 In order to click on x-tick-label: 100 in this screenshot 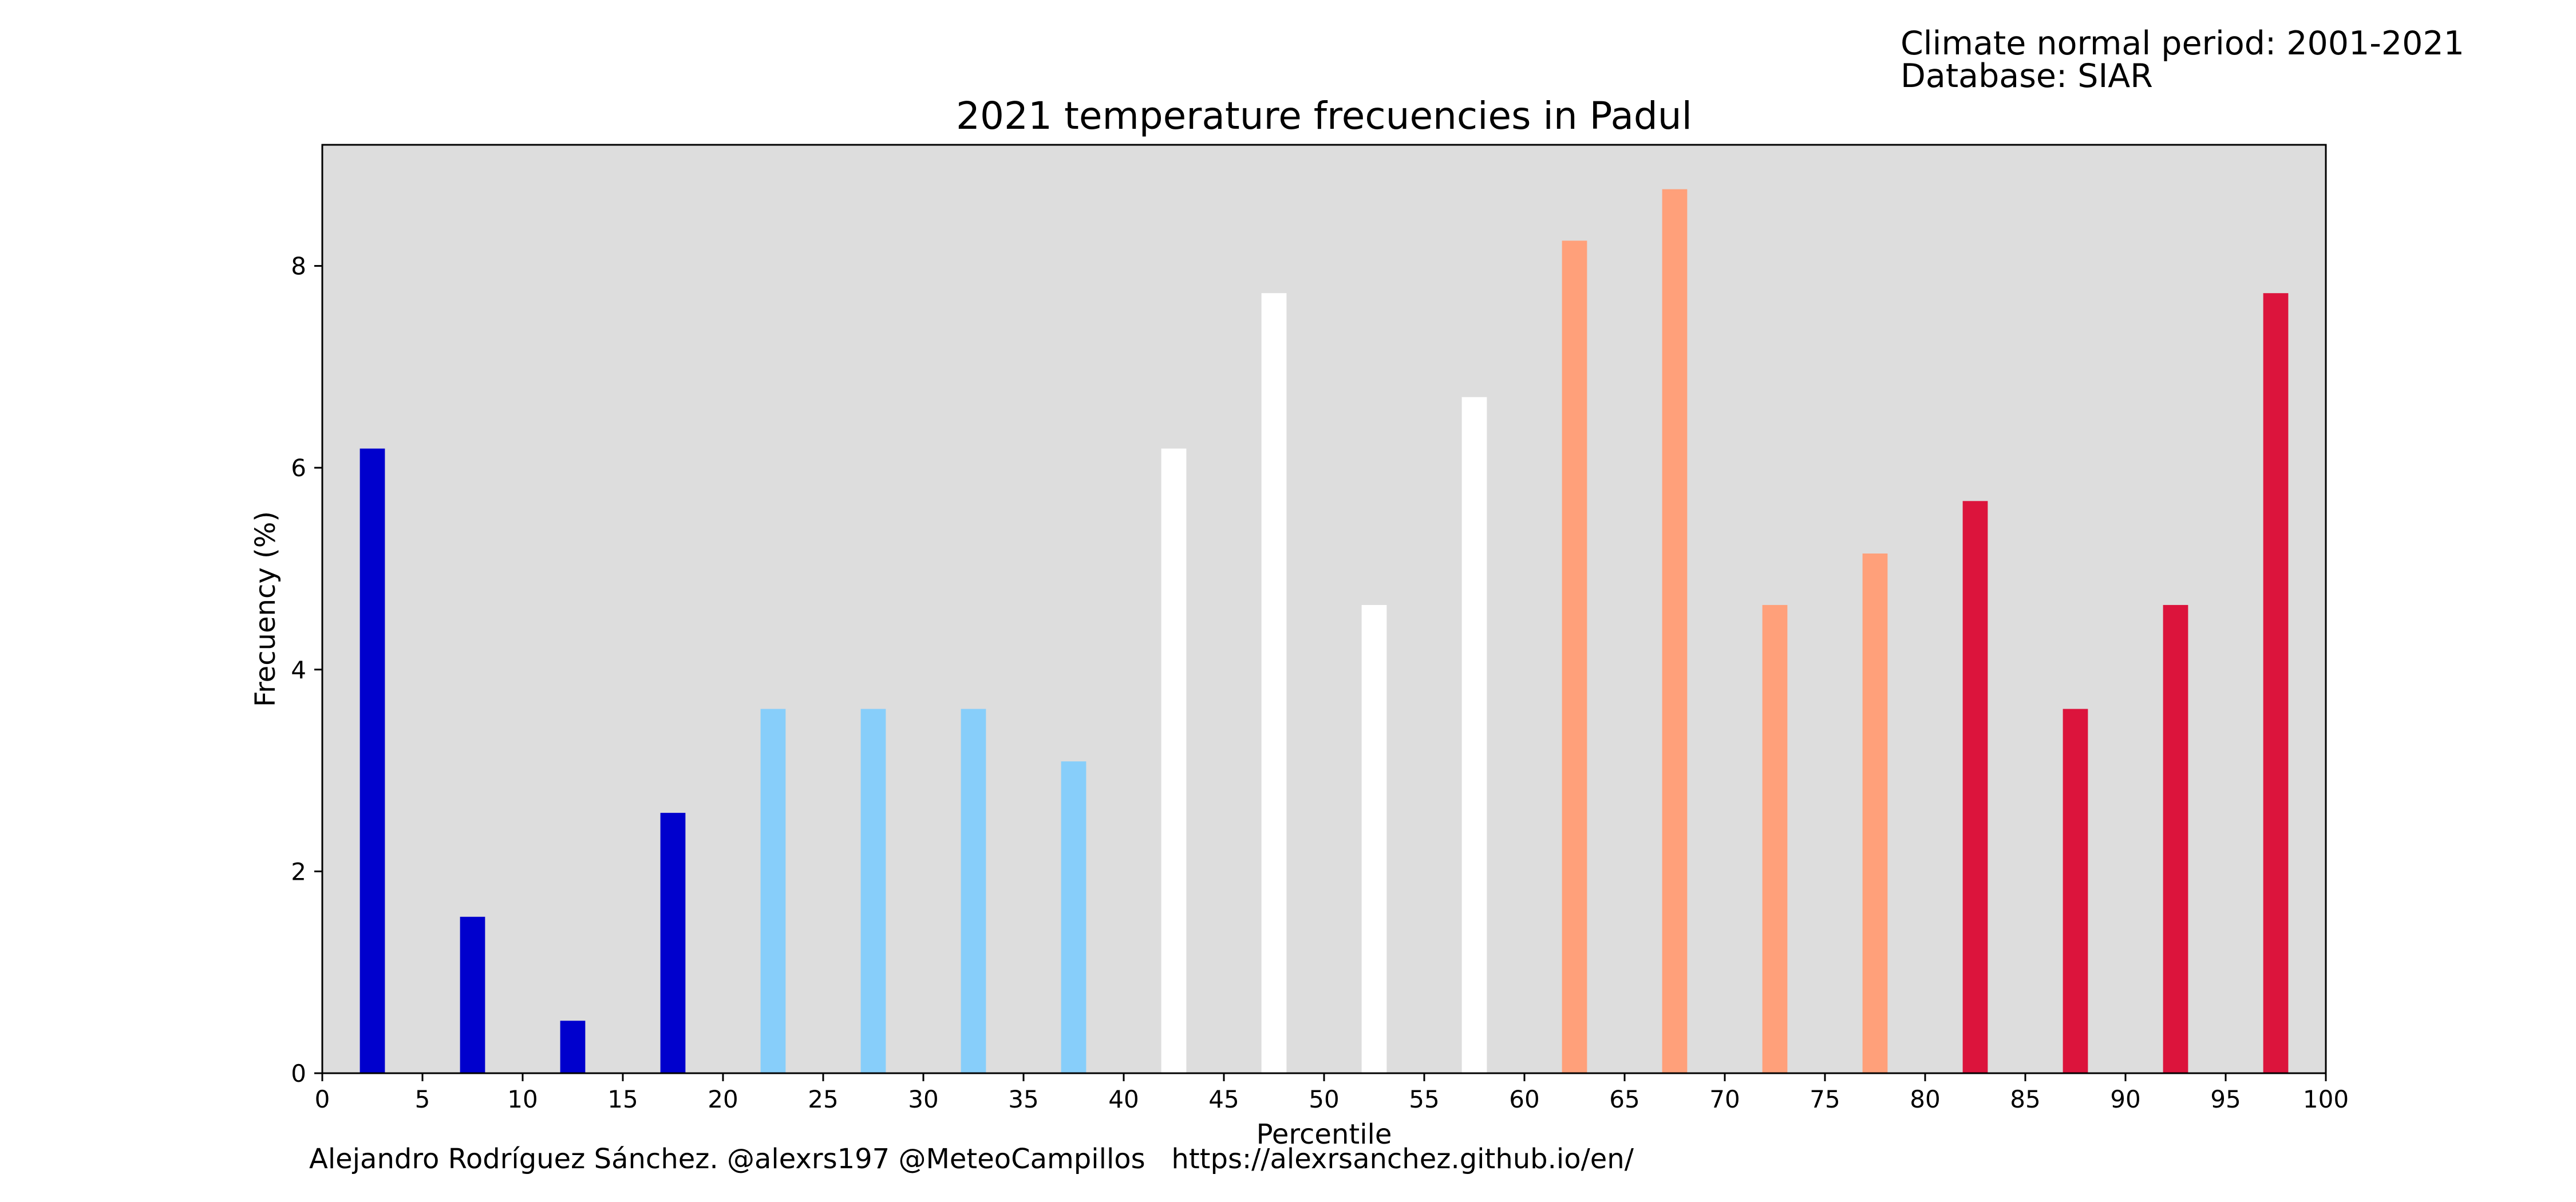, I will do `click(2326, 1099)`.